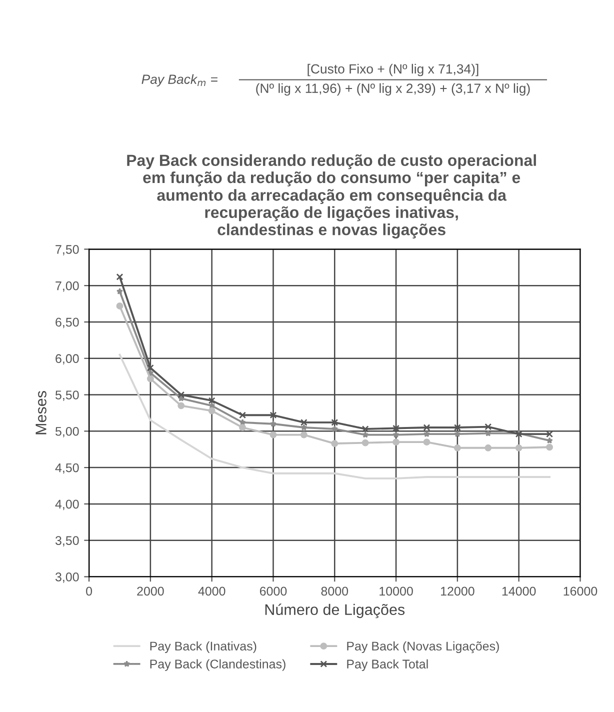 Image resolution: width=614 pixels, height=712 pixels. Describe the element at coordinates (67, 505) in the screenshot. I see `y-tick-label: 4,00` at that location.